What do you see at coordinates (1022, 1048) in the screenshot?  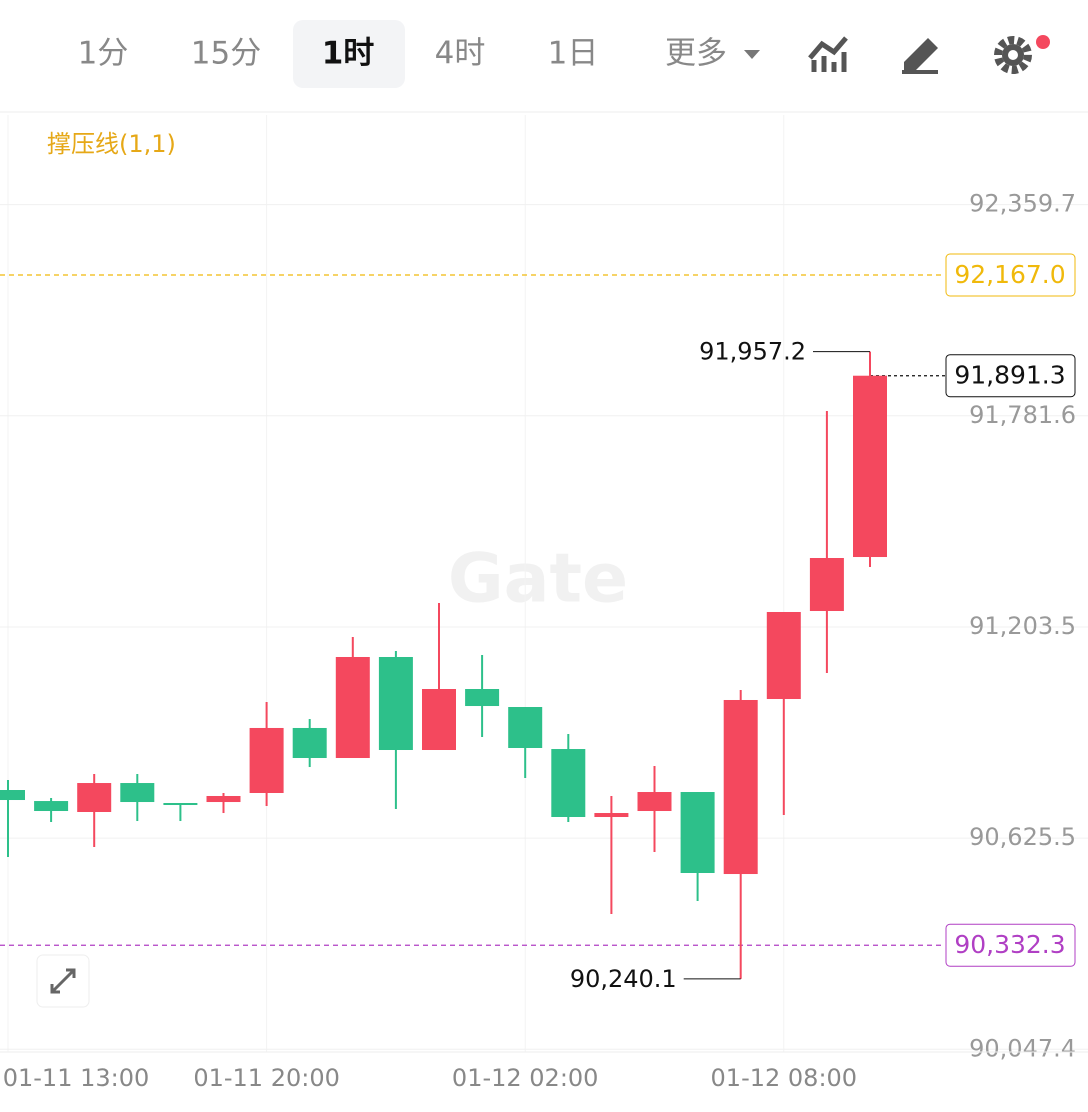 I see `y-tick-label: 90,047.4` at bounding box center [1022, 1048].